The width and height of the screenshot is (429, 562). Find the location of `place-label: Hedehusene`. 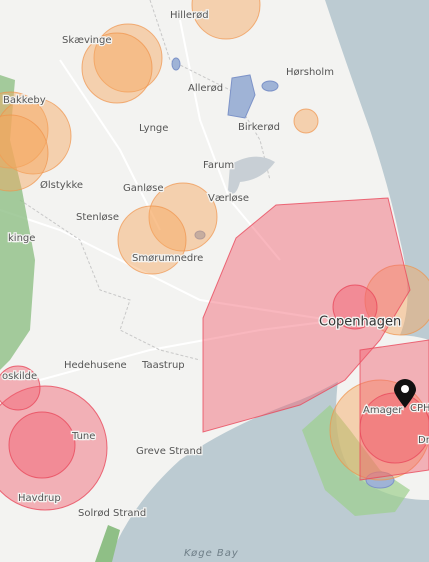

place-label: Hedehusene is located at coordinates (95, 365).